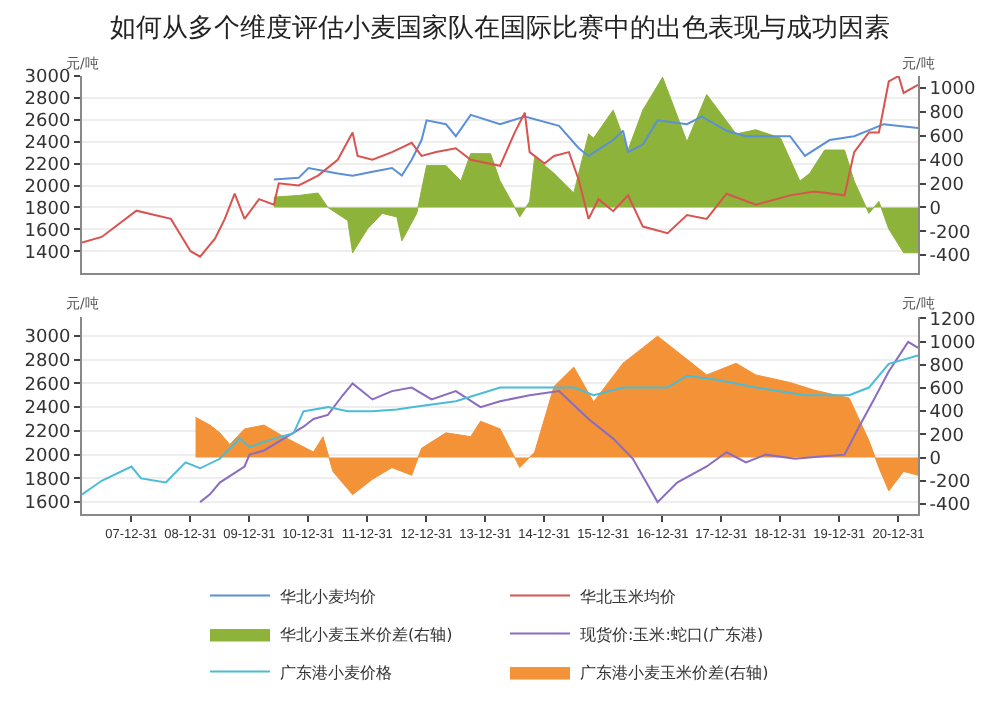 The height and width of the screenshot is (724, 1000). What do you see at coordinates (328, 596) in the screenshot?
I see `legend-label: 华北小麦均价` at bounding box center [328, 596].